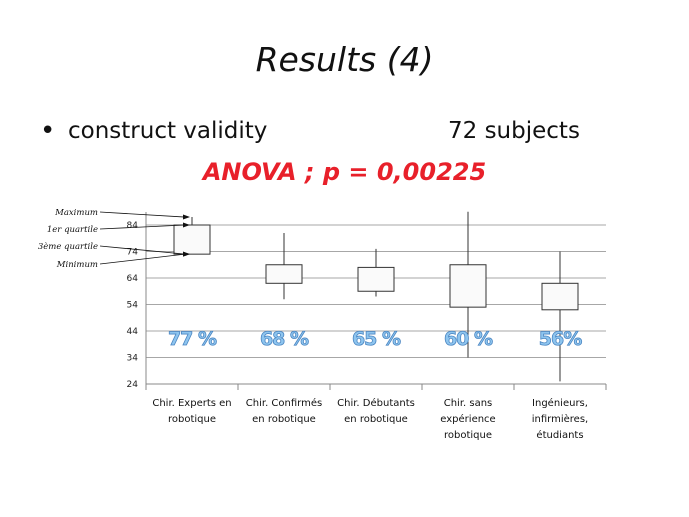 This screenshot has width=689, height=517. I want to click on subjects-count: 72 subjects, so click(514, 131).